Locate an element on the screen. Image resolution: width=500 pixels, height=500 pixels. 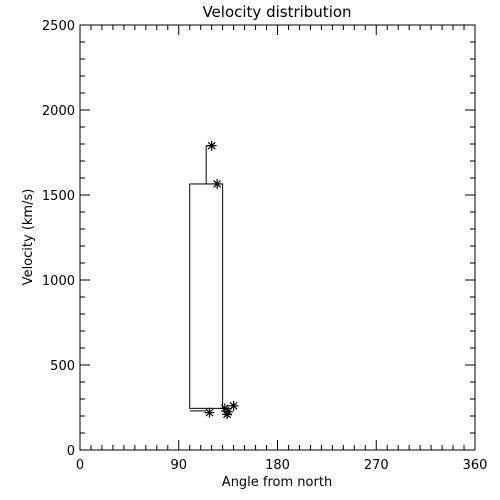
y-tick-label: 0 is located at coordinates (71, 451).